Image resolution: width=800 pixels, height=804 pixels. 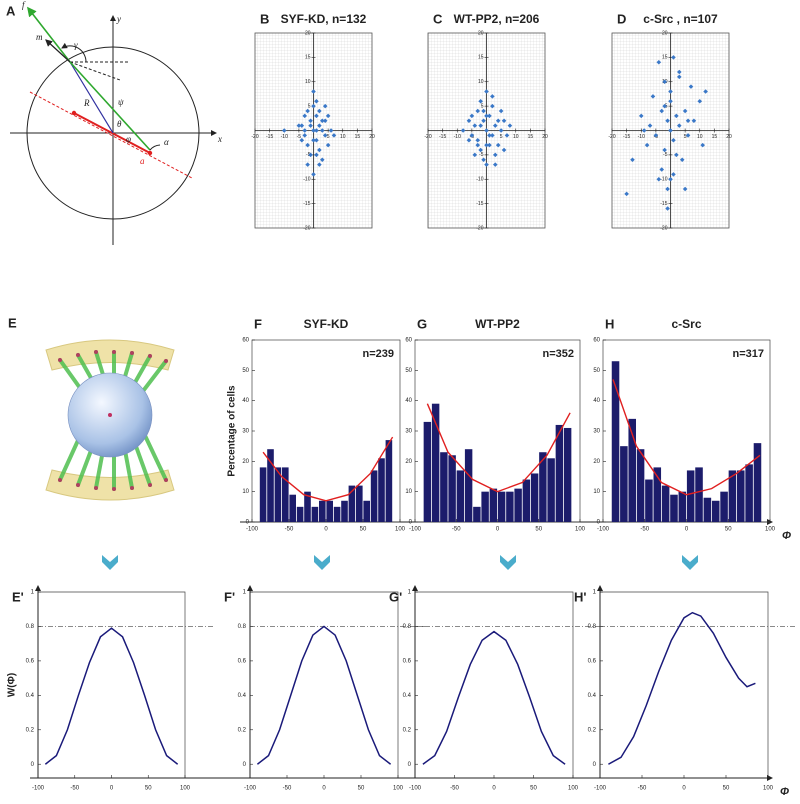 What do you see at coordinates (39, 37) in the screenshot?
I see `symbol: m` at bounding box center [39, 37].